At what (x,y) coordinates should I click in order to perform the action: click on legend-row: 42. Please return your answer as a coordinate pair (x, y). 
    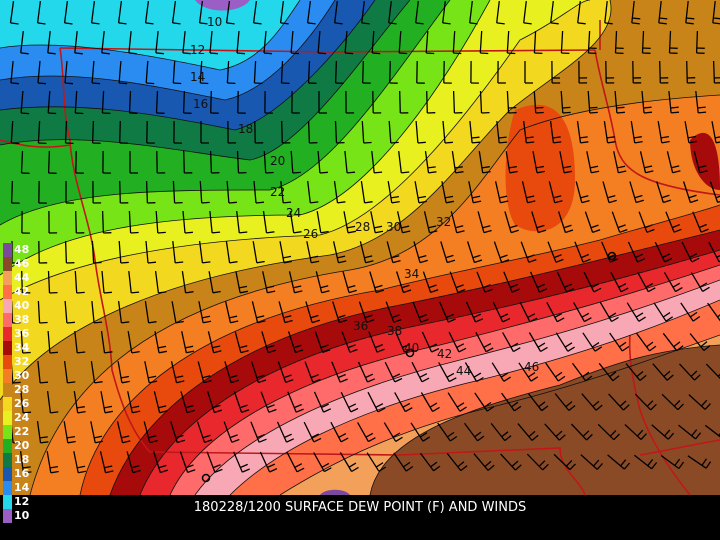
    Looking at the image, I should click on (21, 292).